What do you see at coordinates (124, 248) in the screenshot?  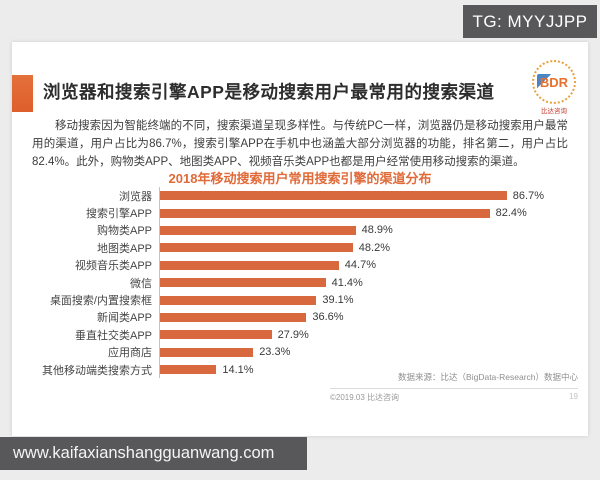 I see `chart-category-label: 地图类APP` at bounding box center [124, 248].